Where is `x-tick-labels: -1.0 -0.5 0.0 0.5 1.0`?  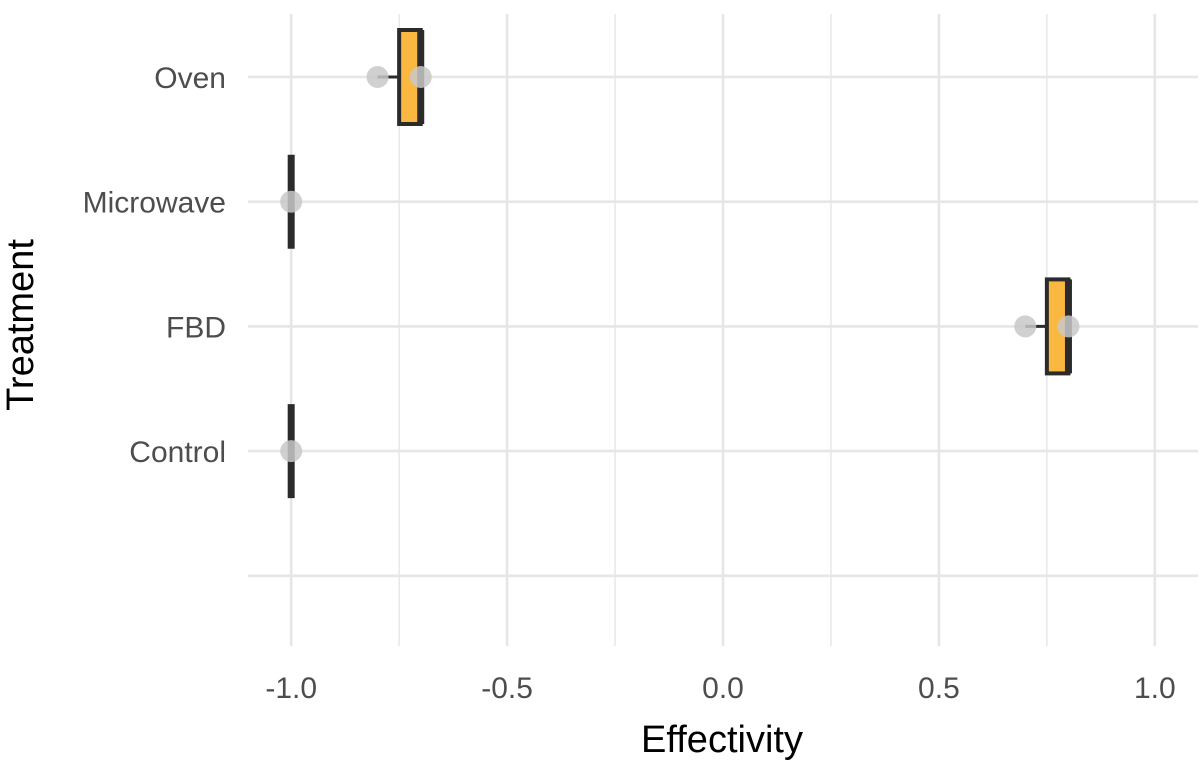 x-tick-labels: -1.0 -0.5 0.0 0.5 1.0 is located at coordinates (720, 688).